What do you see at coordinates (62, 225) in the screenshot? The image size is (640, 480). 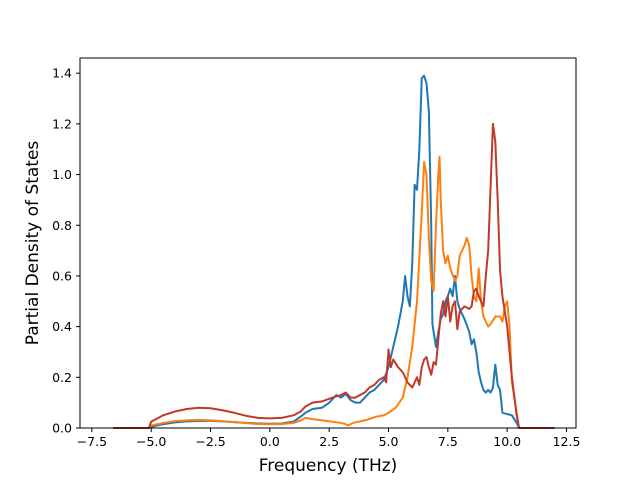 I see `y-tick-label: 0.8` at bounding box center [62, 225].